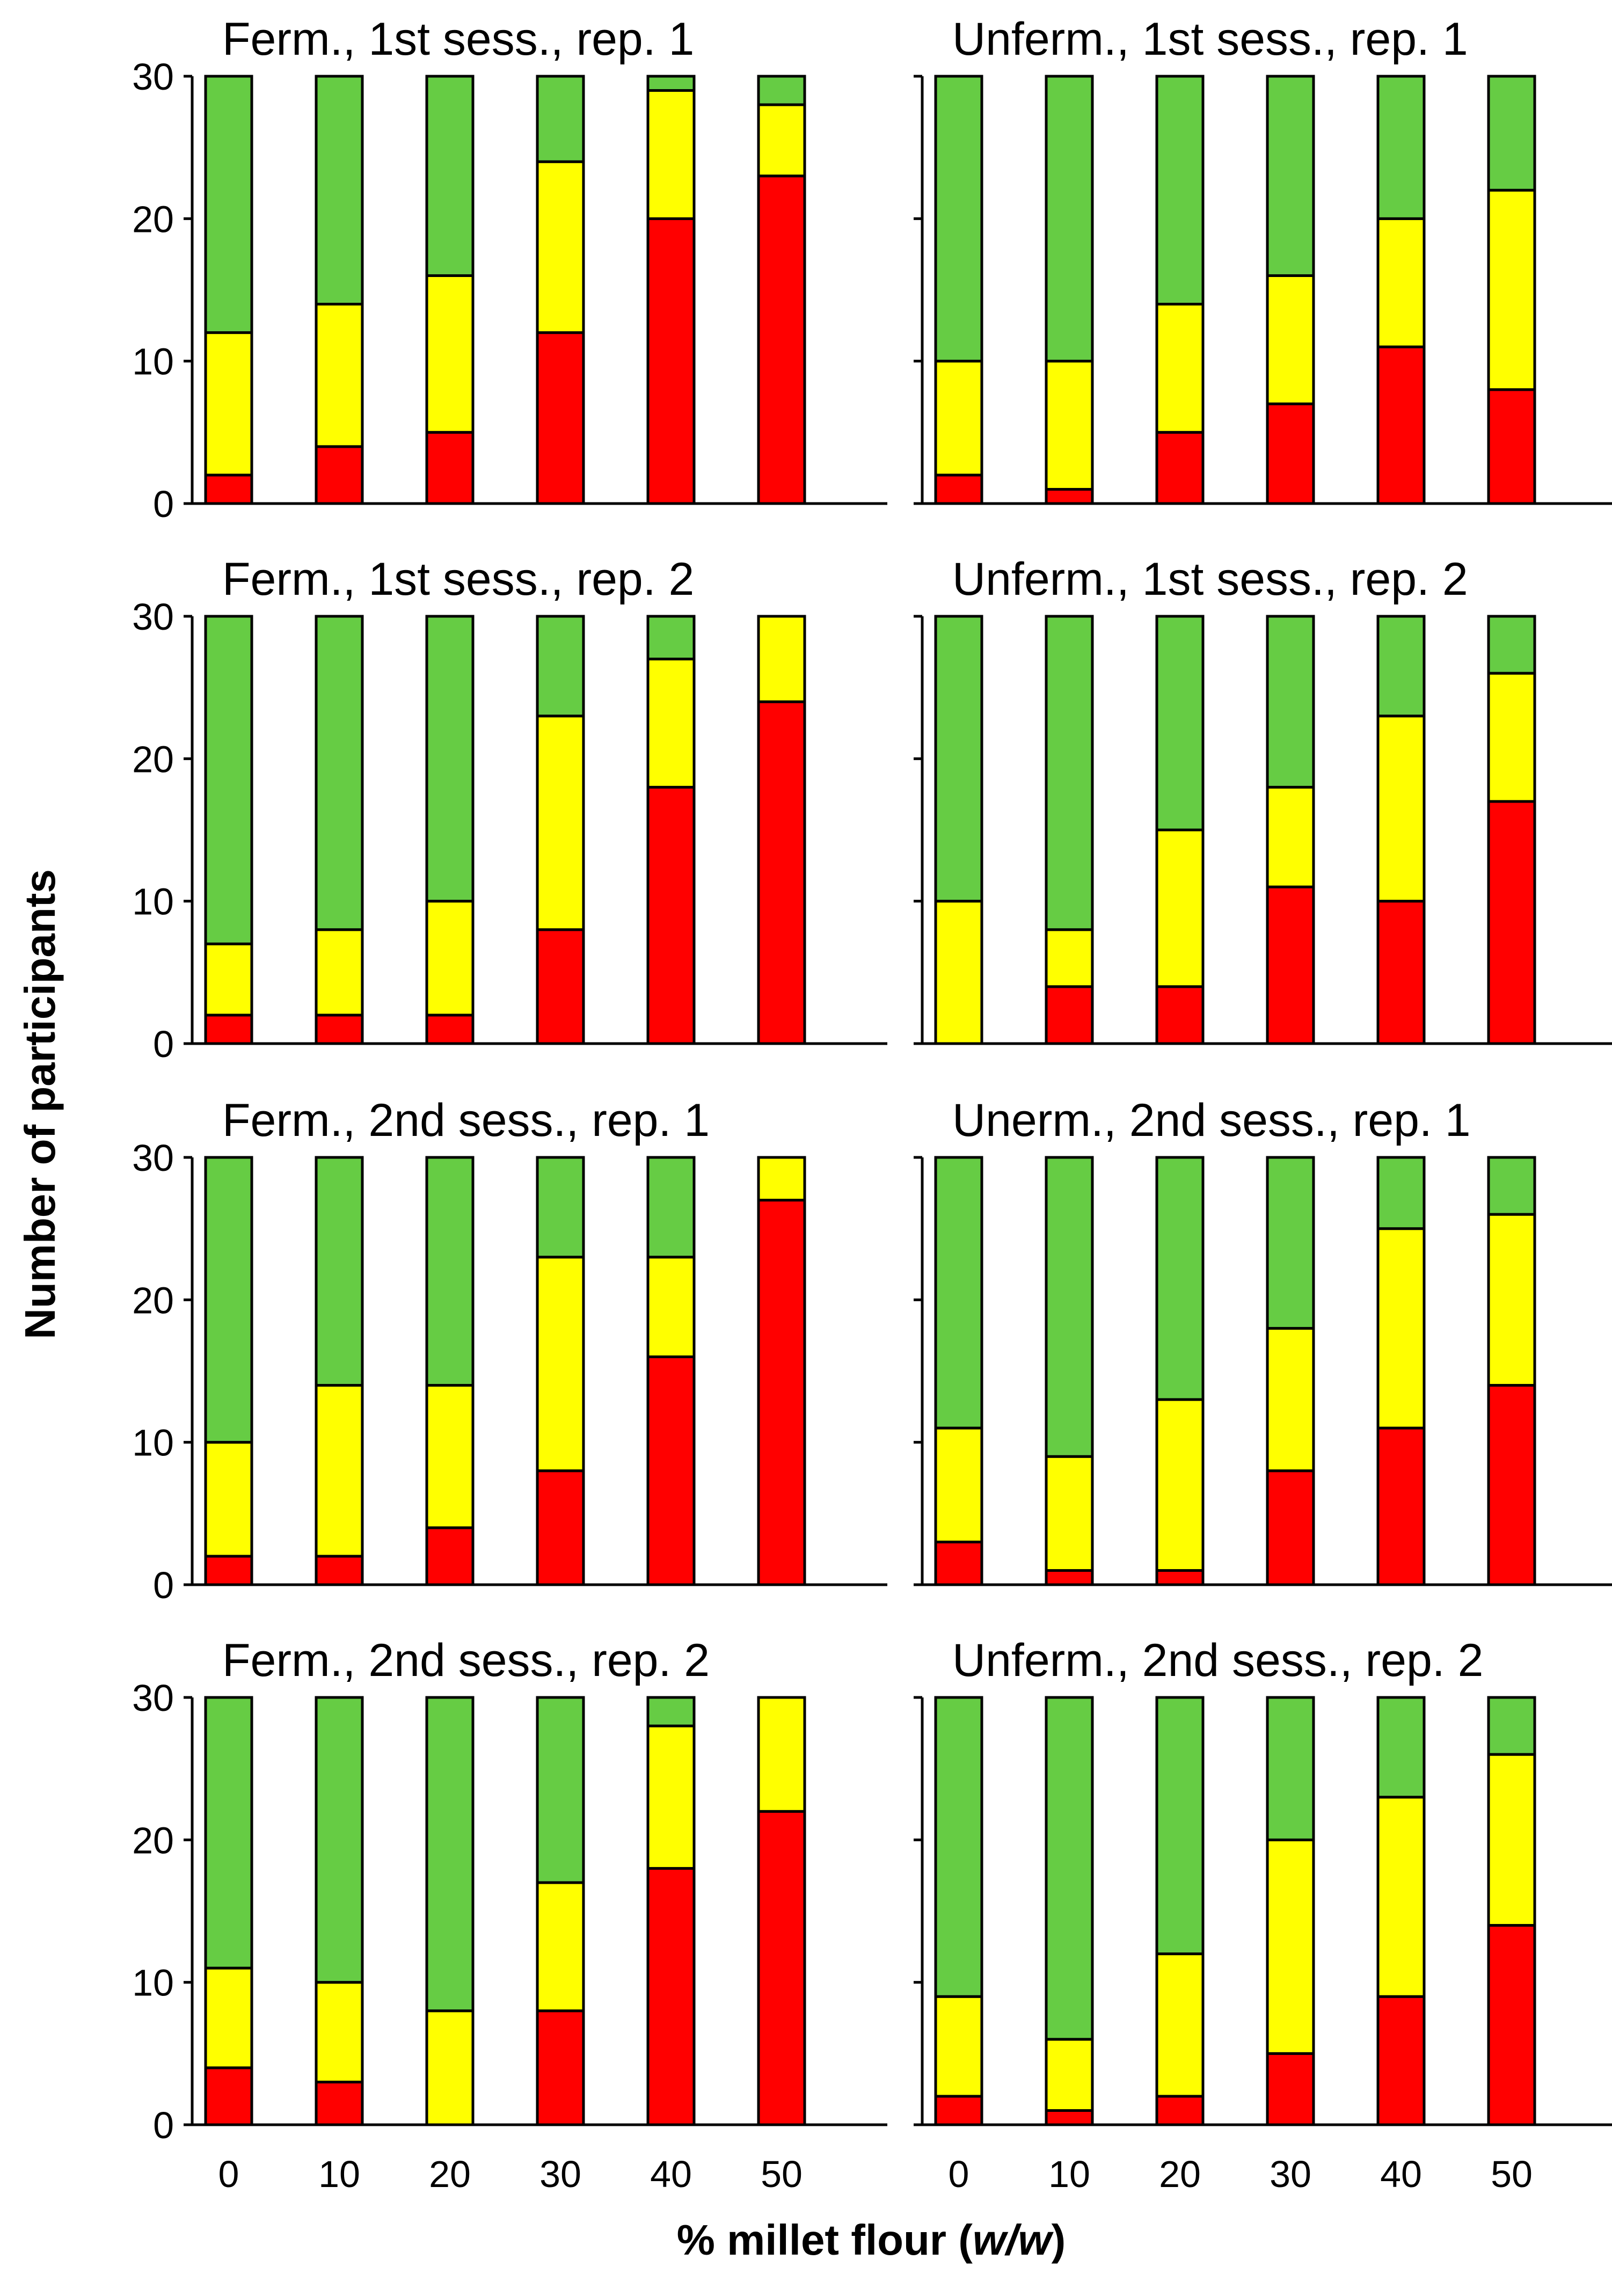 The image size is (1612, 2296). What do you see at coordinates (466, 1120) in the screenshot?
I see `panel-title: Ferm., 2nd sess., rep. 1` at bounding box center [466, 1120].